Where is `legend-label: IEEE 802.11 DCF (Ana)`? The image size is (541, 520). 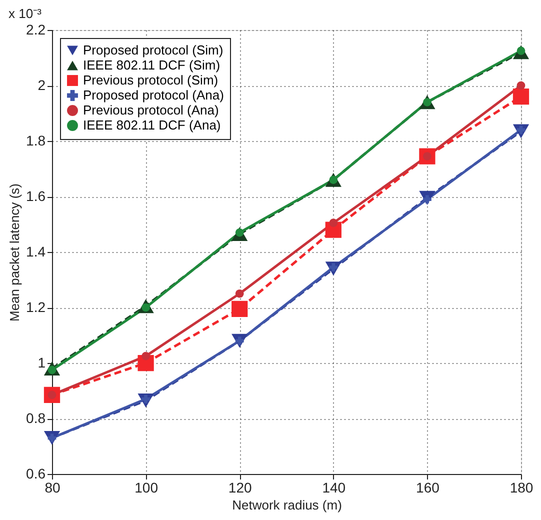
legend-label: IEEE 802.11 DCF (Ana) is located at coordinates (152, 125).